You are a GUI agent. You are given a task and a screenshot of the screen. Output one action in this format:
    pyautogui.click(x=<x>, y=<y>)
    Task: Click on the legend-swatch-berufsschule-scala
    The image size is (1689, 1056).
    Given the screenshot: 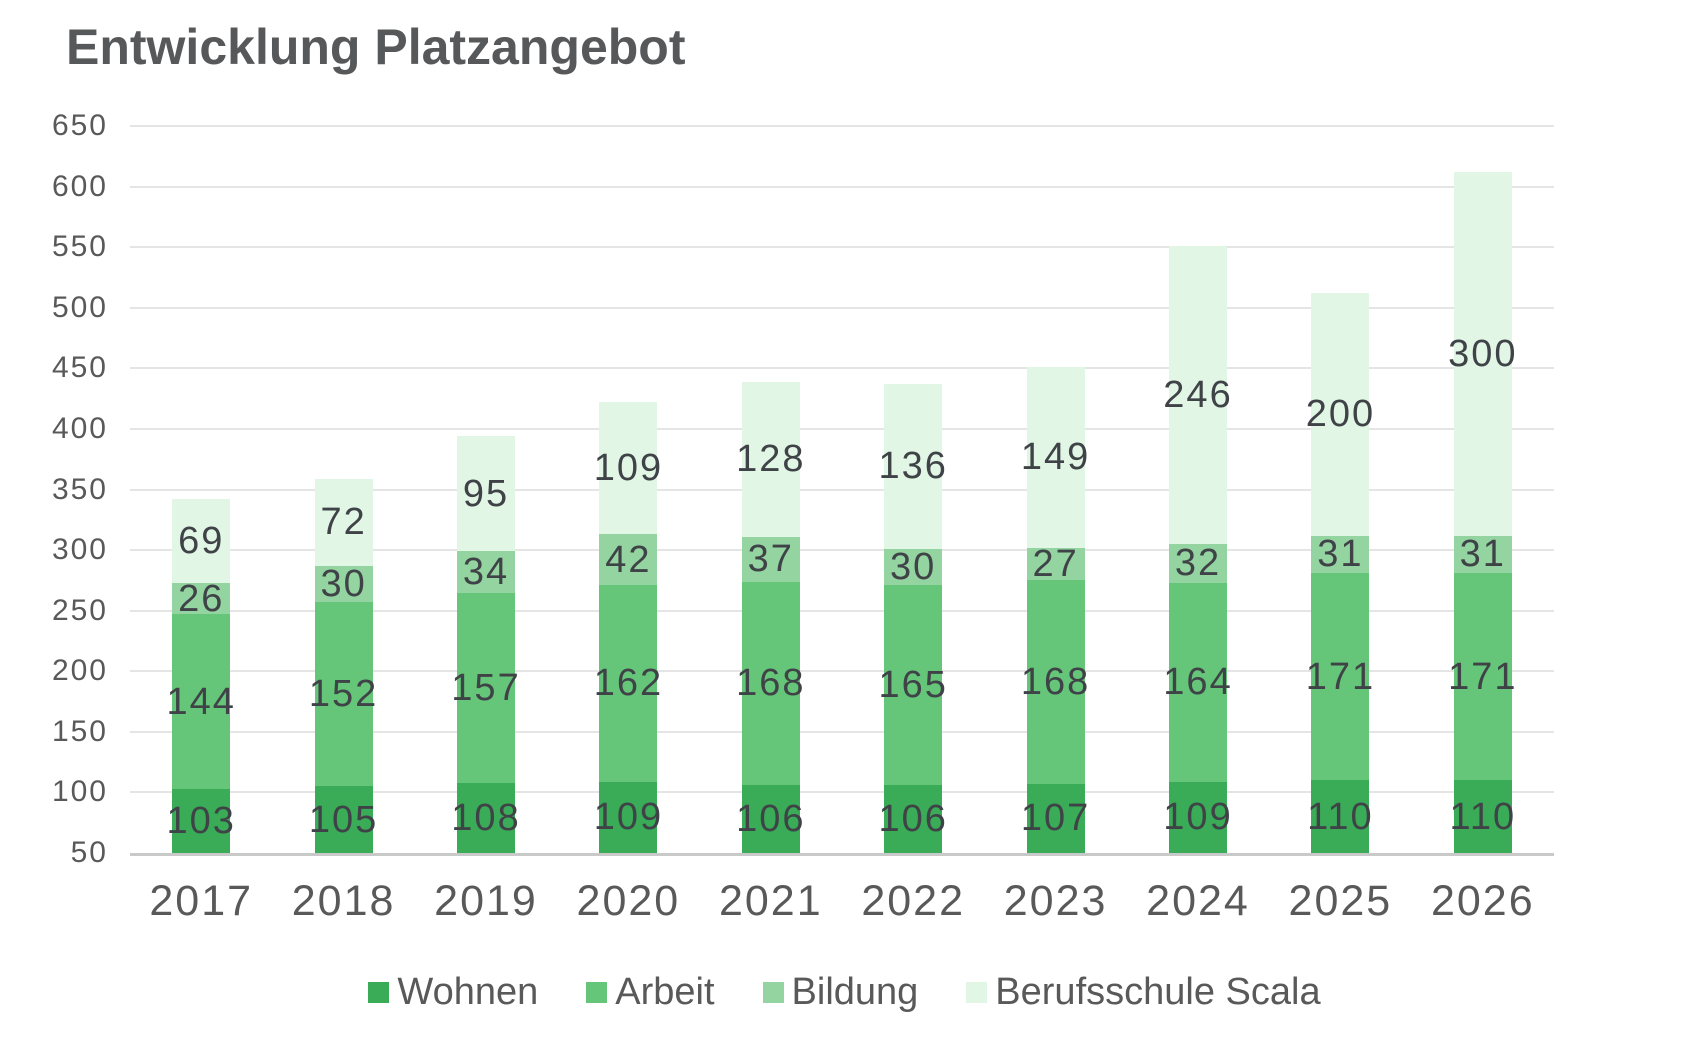 What is the action you would take?
    pyautogui.click(x=977, y=992)
    